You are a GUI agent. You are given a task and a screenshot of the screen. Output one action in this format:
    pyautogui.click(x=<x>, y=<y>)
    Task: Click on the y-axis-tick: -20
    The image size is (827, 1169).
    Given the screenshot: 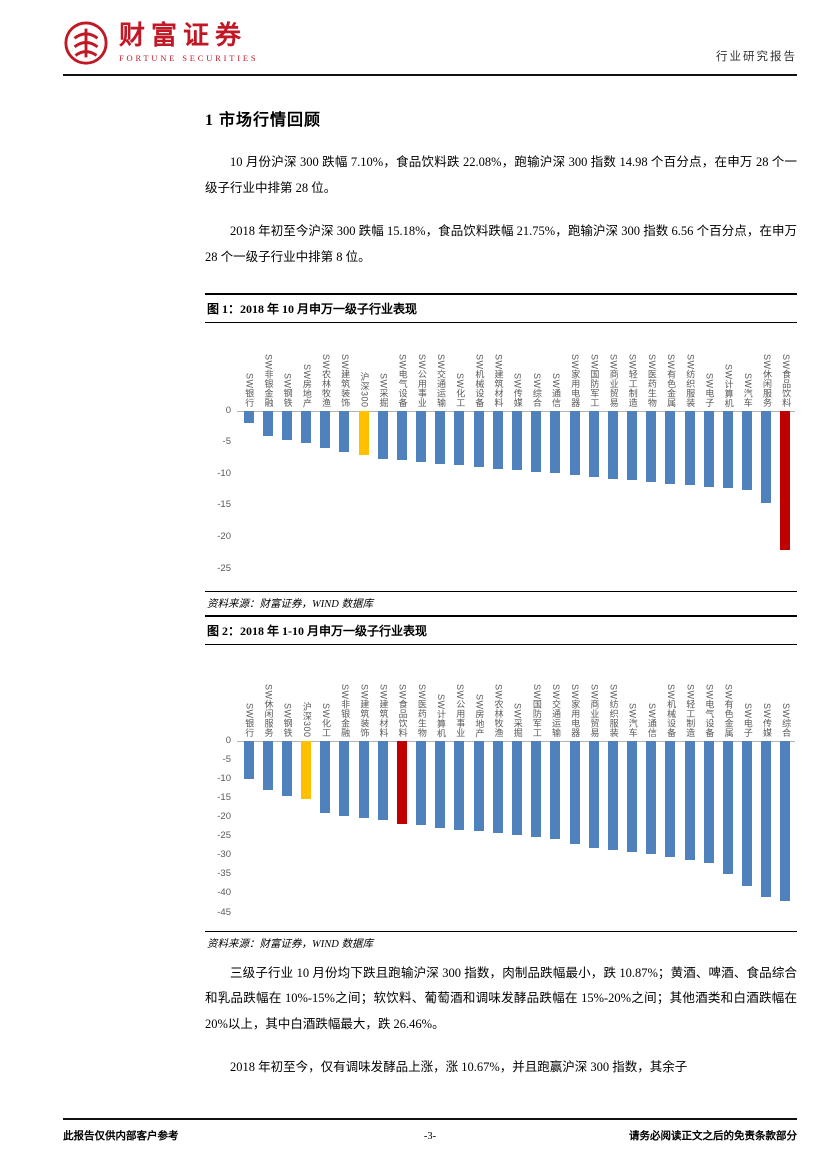 What is the action you would take?
    pyautogui.click(x=224, y=536)
    